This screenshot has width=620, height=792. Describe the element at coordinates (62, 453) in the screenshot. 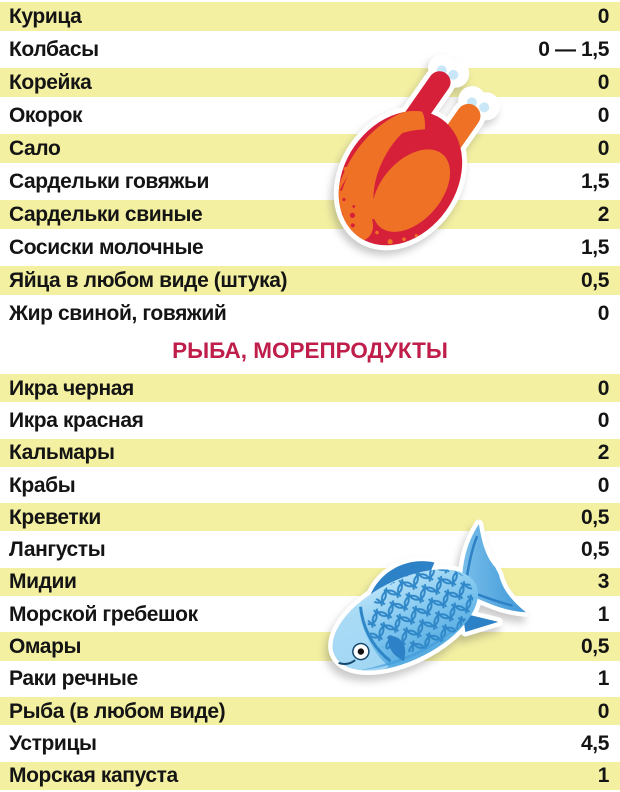

I see `food-name: Кальмары` at that location.